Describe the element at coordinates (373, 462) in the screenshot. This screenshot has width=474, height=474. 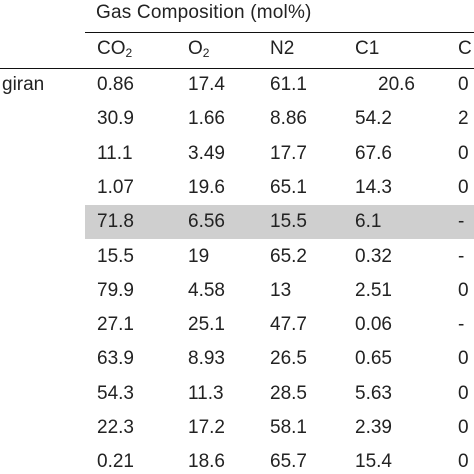
I see `table-cell: 15.4` at that location.